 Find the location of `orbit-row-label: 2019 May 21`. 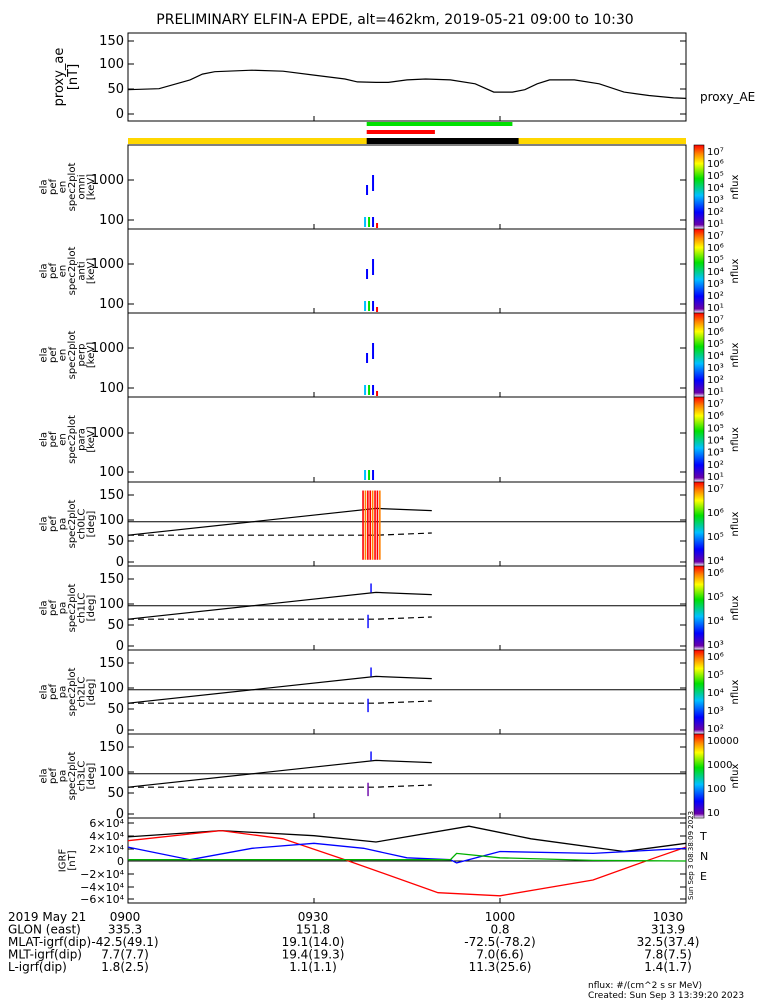

orbit-row-label: 2019 May 21 is located at coordinates (47, 917).